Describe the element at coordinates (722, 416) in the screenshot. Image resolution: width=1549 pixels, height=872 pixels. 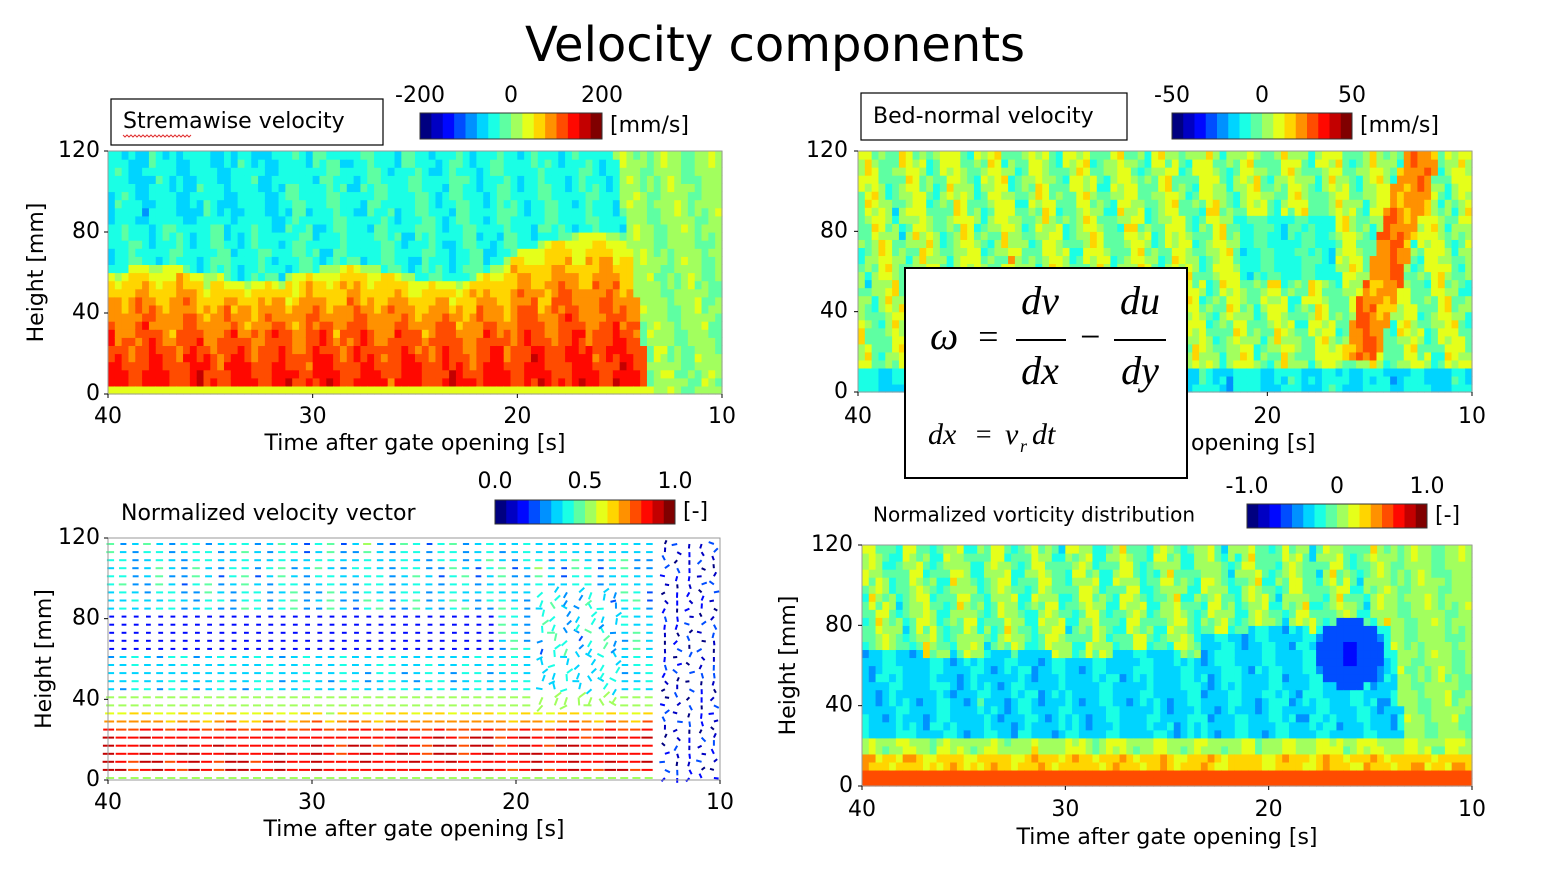
I see `x-tick-label: 10` at that location.